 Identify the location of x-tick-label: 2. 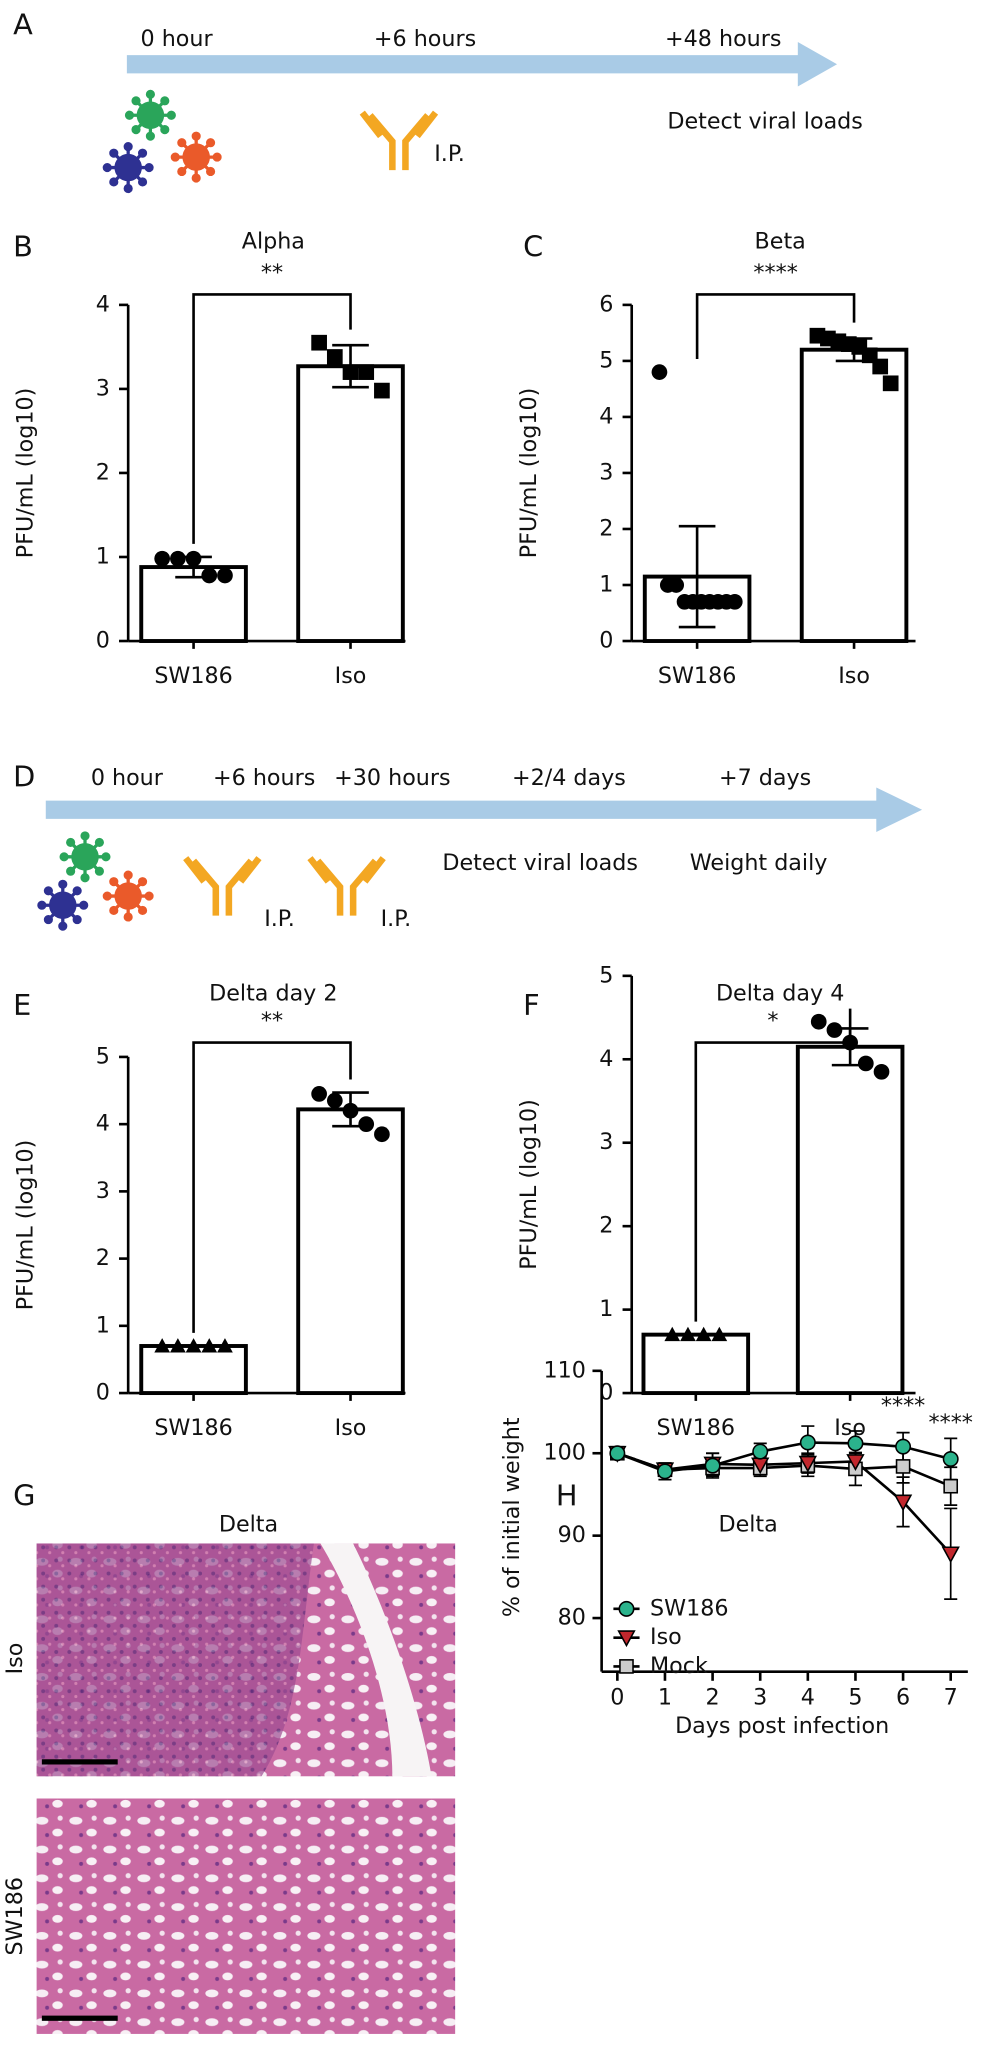
(713, 1697).